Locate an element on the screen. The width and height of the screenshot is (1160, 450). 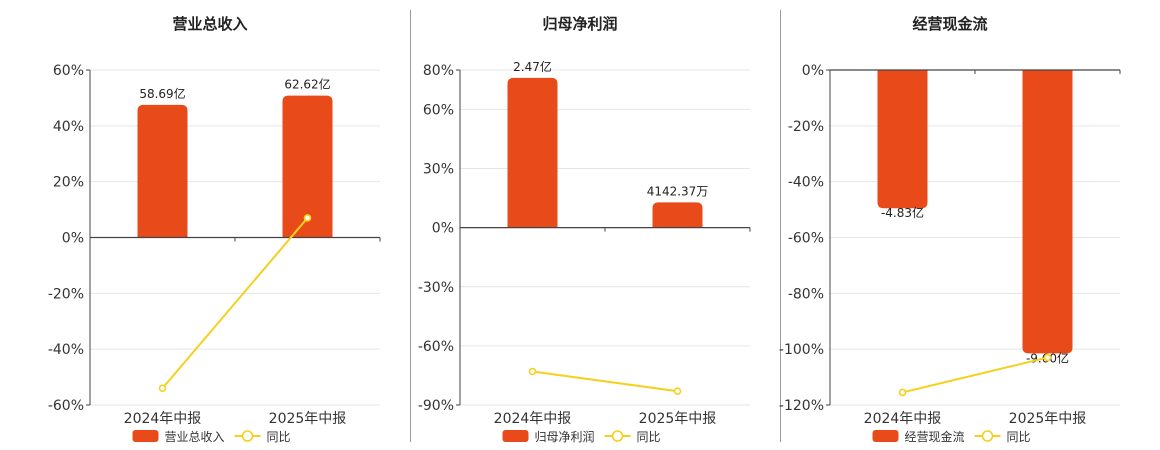
bar-data-label: 58.69亿 is located at coordinates (162, 93).